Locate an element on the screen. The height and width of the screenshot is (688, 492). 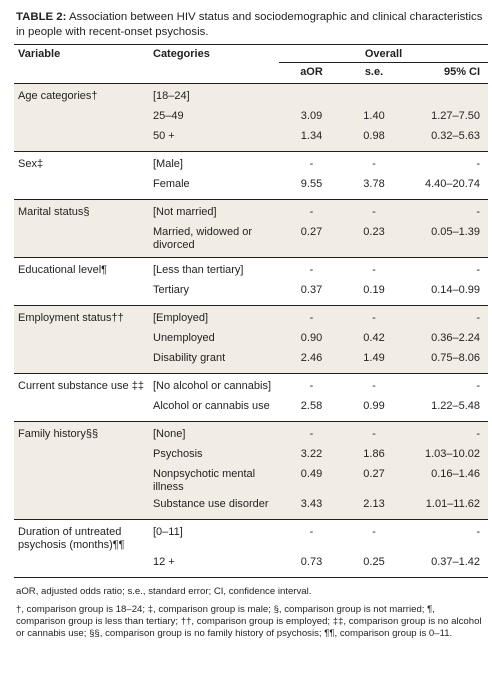
table-row: Sex‡ [Male] - - - is located at coordinates (251, 162).